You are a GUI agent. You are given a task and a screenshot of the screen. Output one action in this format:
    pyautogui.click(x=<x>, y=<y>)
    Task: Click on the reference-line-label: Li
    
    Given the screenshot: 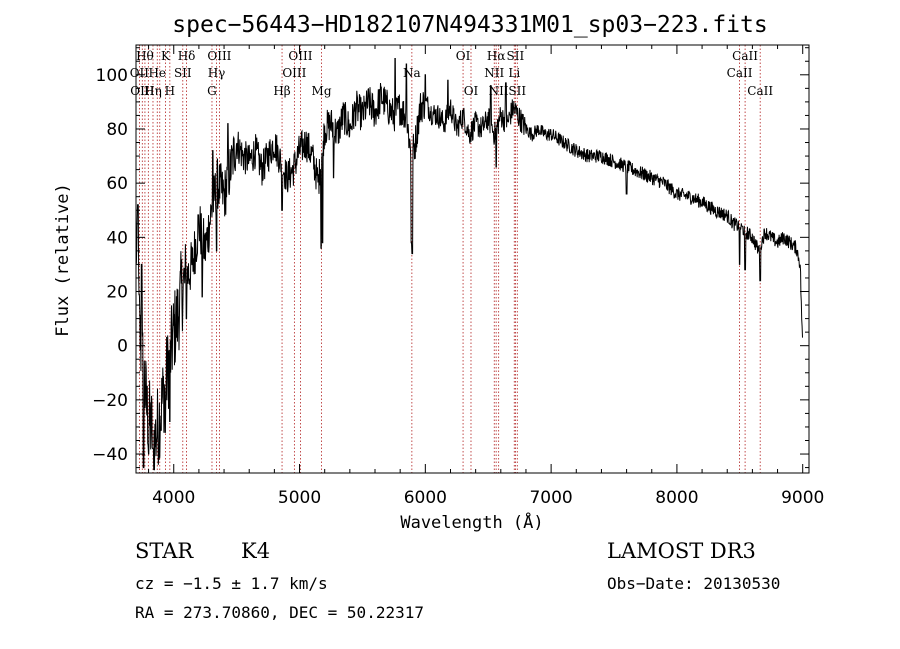 What is the action you would take?
    pyautogui.click(x=514, y=73)
    